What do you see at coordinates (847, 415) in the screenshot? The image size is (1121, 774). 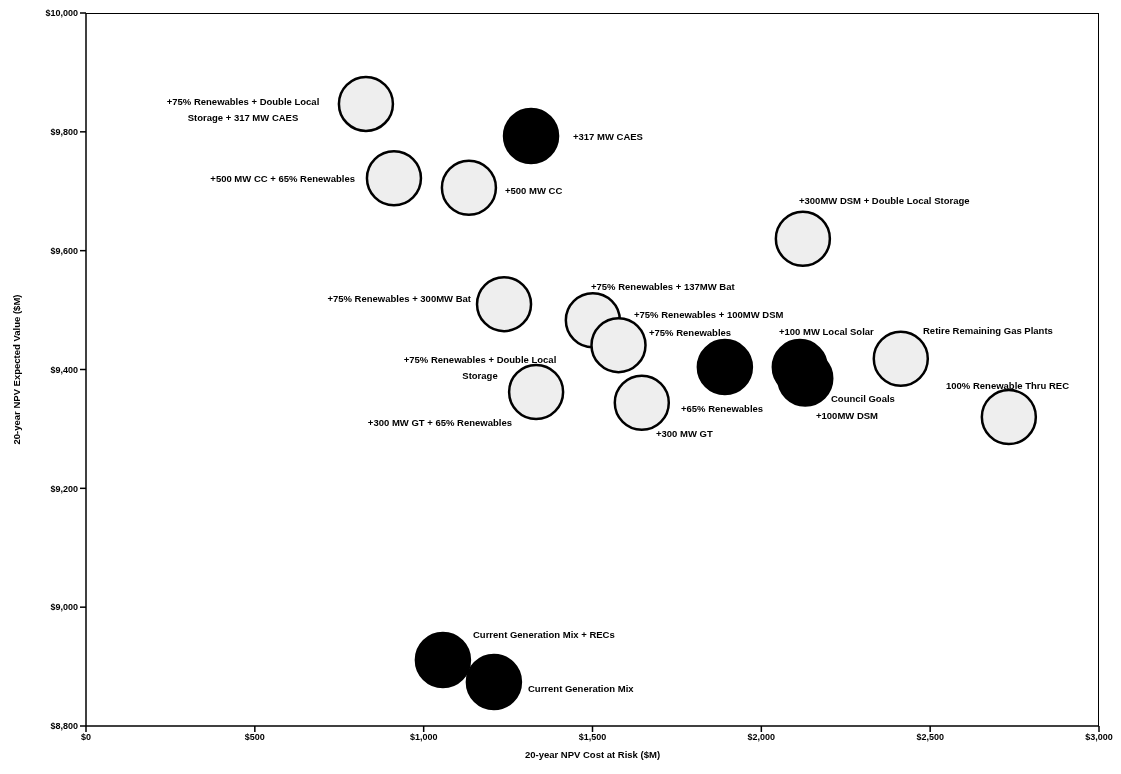 I see `annotation: +100MW DSM` at bounding box center [847, 415].